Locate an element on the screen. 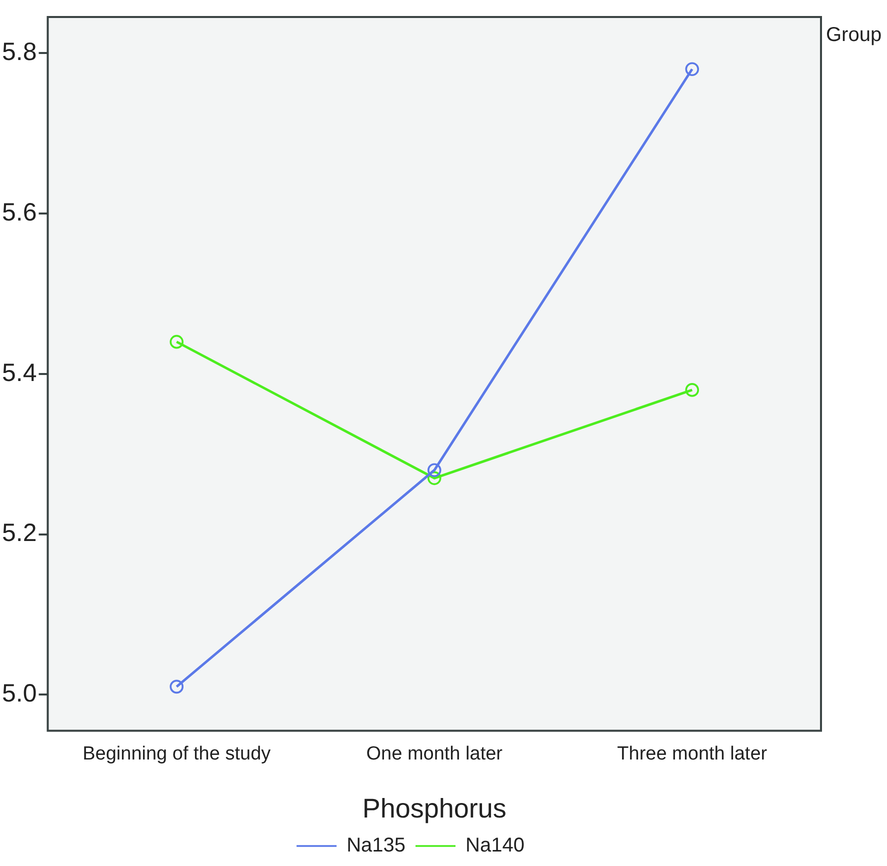  y-tick-label: 5.4 is located at coordinates (19, 372).